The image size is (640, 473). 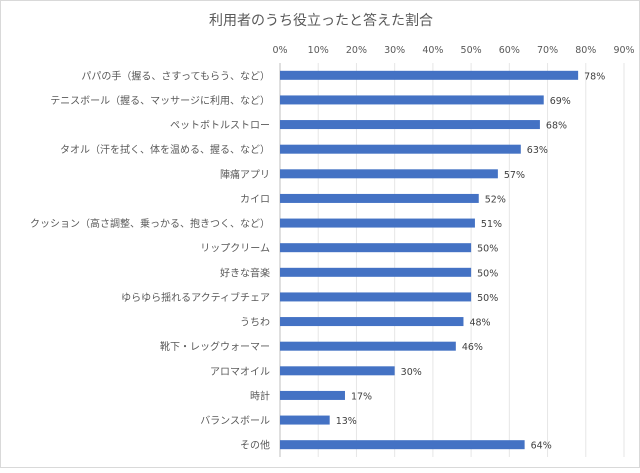 I want to click on category-label: ペットボトルストロー, so click(x=220, y=126).